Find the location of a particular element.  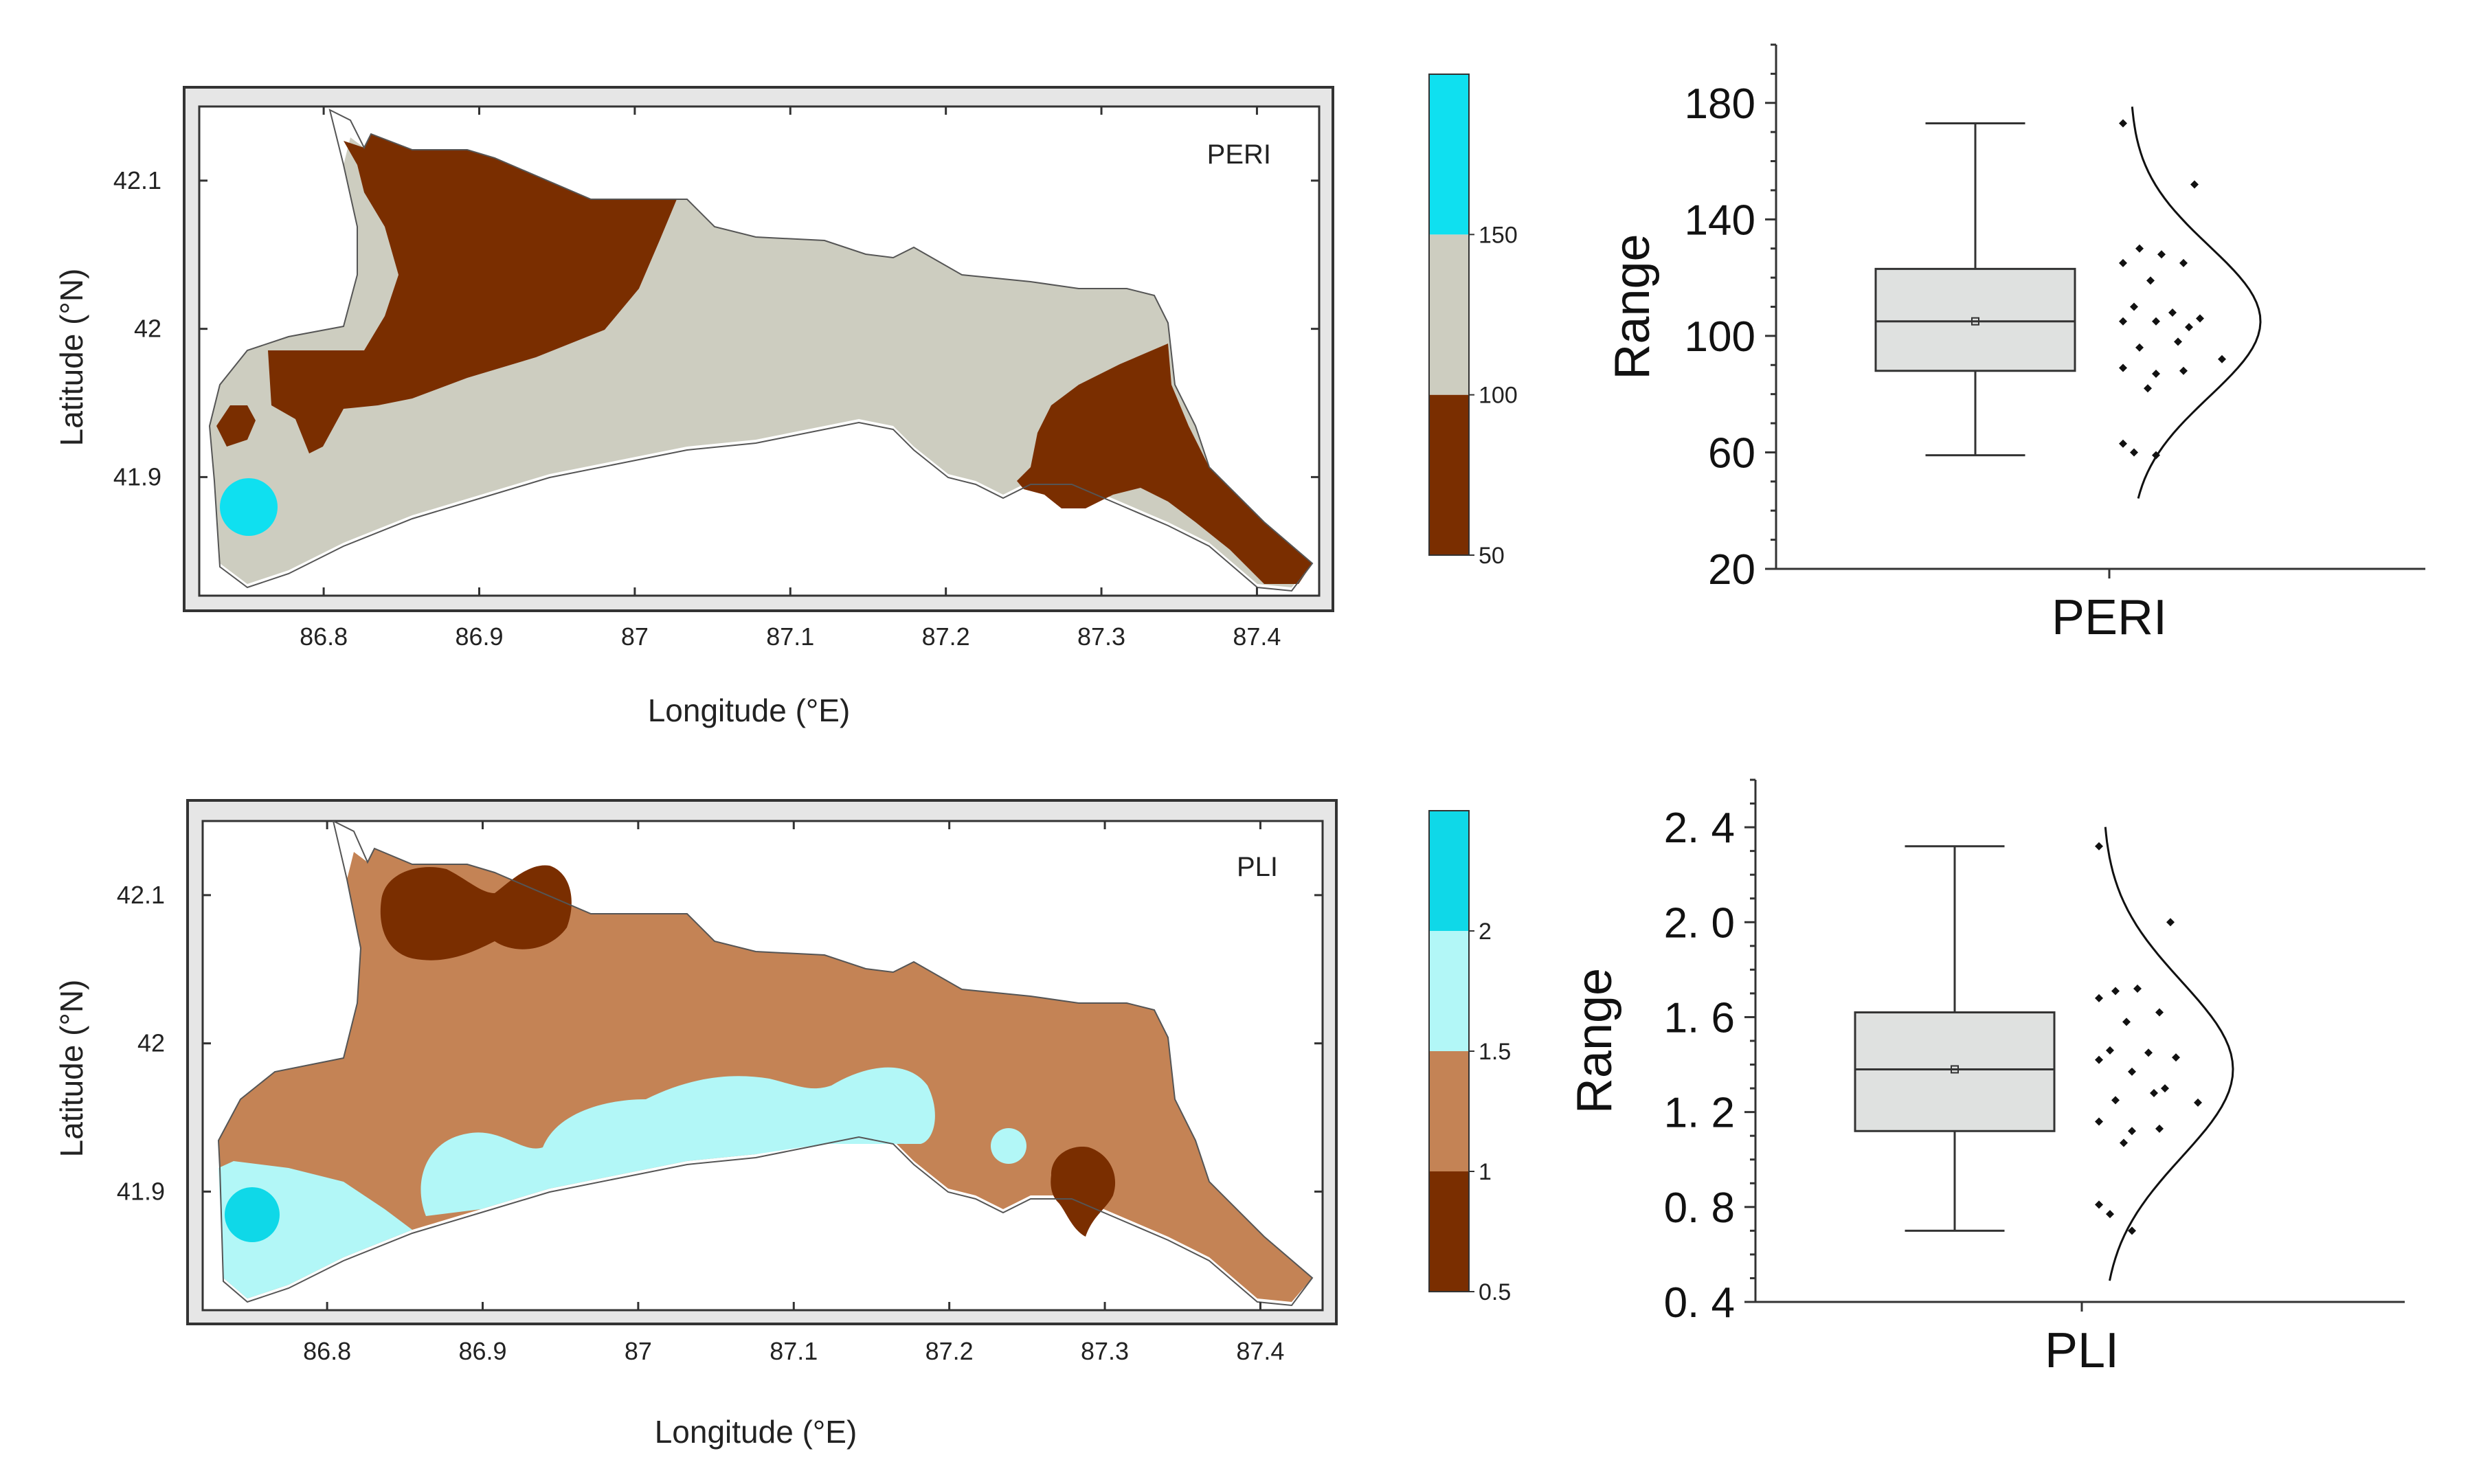

peri-box-category-label: PERI is located at coordinates (2109, 617).